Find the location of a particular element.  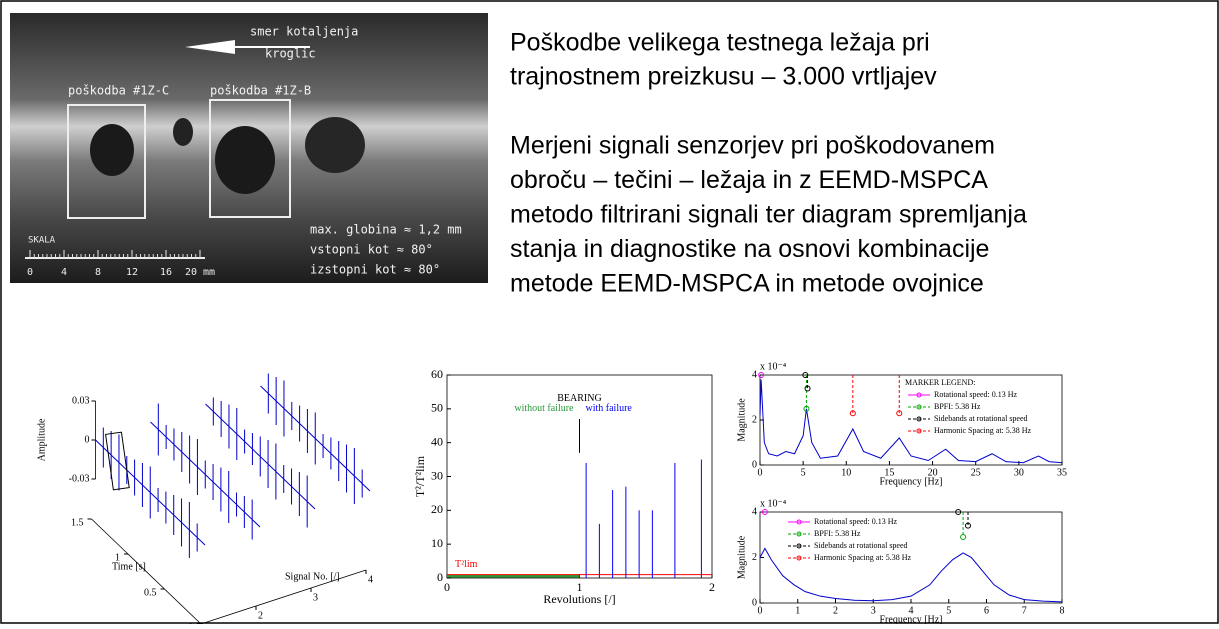

legend-entry: BPFI: 5.38 Hz is located at coordinates (957, 406).